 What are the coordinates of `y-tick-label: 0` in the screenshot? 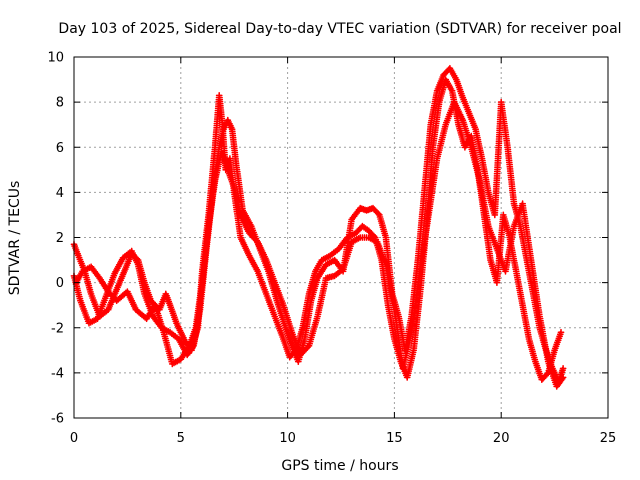 It's located at (60, 283).